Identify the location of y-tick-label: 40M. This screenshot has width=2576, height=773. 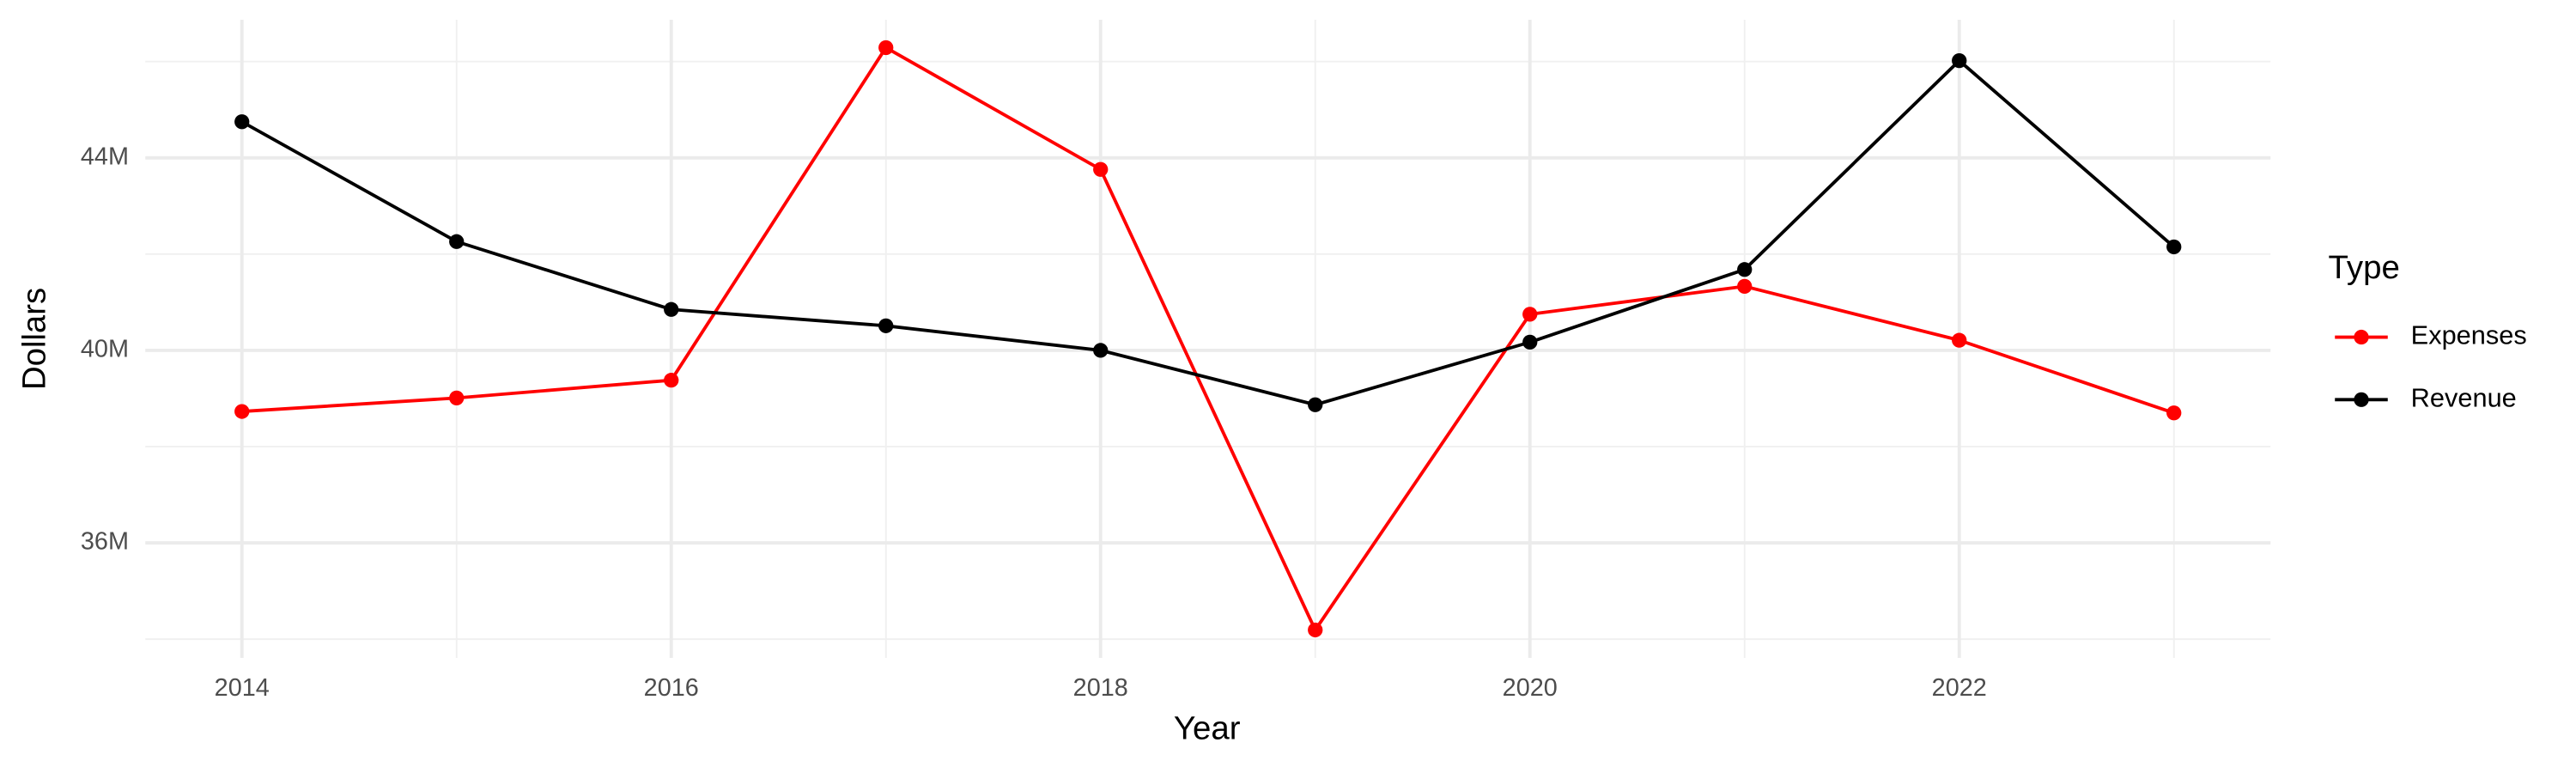
(105, 349).